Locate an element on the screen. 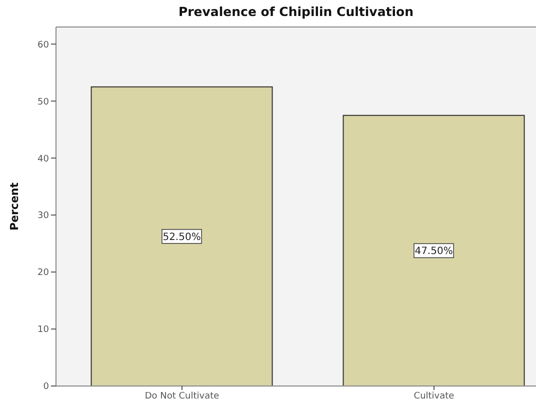 The image size is (536, 404). y-tick-label: 0 is located at coordinates (46, 387).